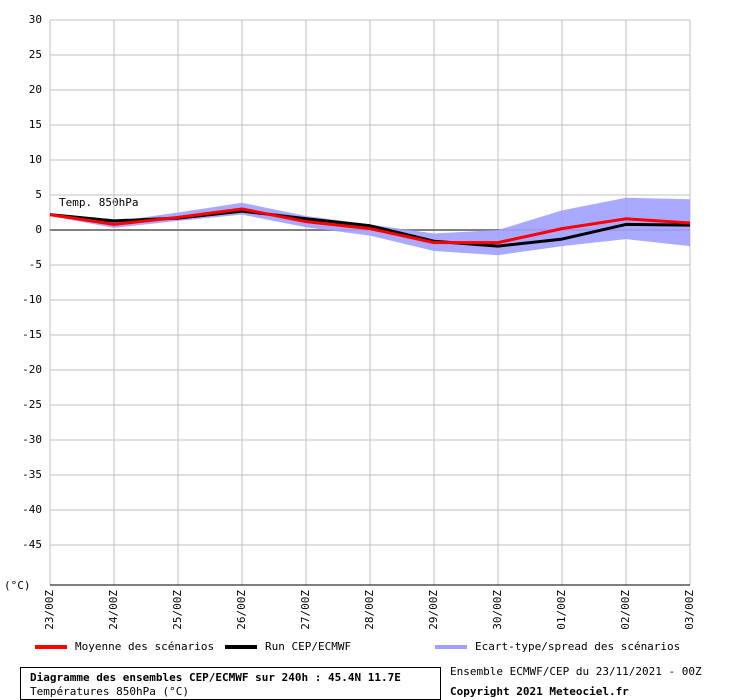 This screenshot has height=700, width=740. Describe the element at coordinates (177, 610) in the screenshot. I see `x-tick-label: 25/00Z` at that location.